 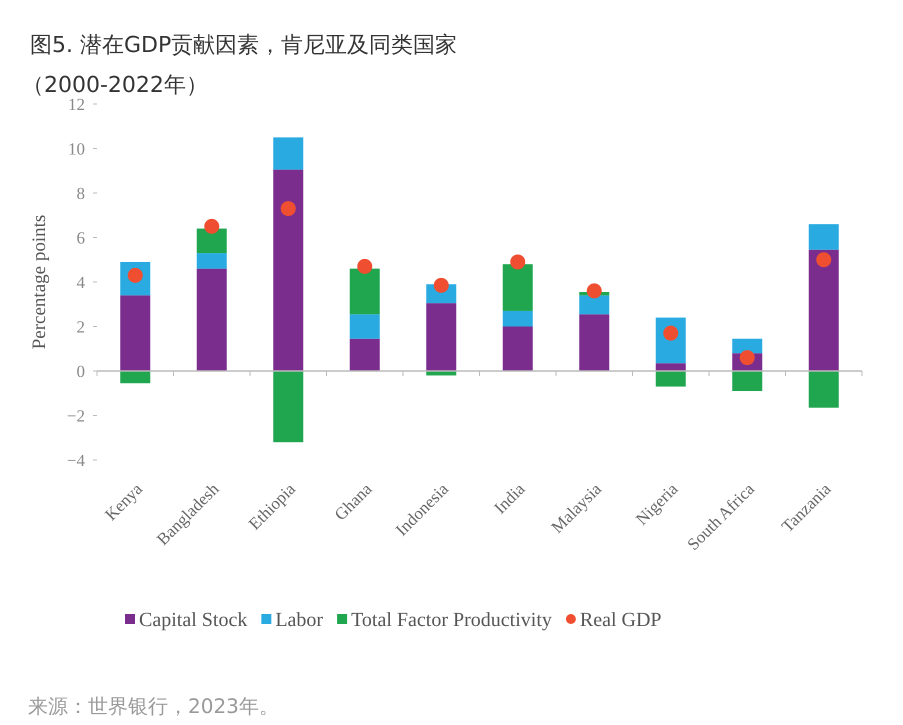 What do you see at coordinates (75, 416) in the screenshot?
I see `y-tick-label: −2` at bounding box center [75, 416].